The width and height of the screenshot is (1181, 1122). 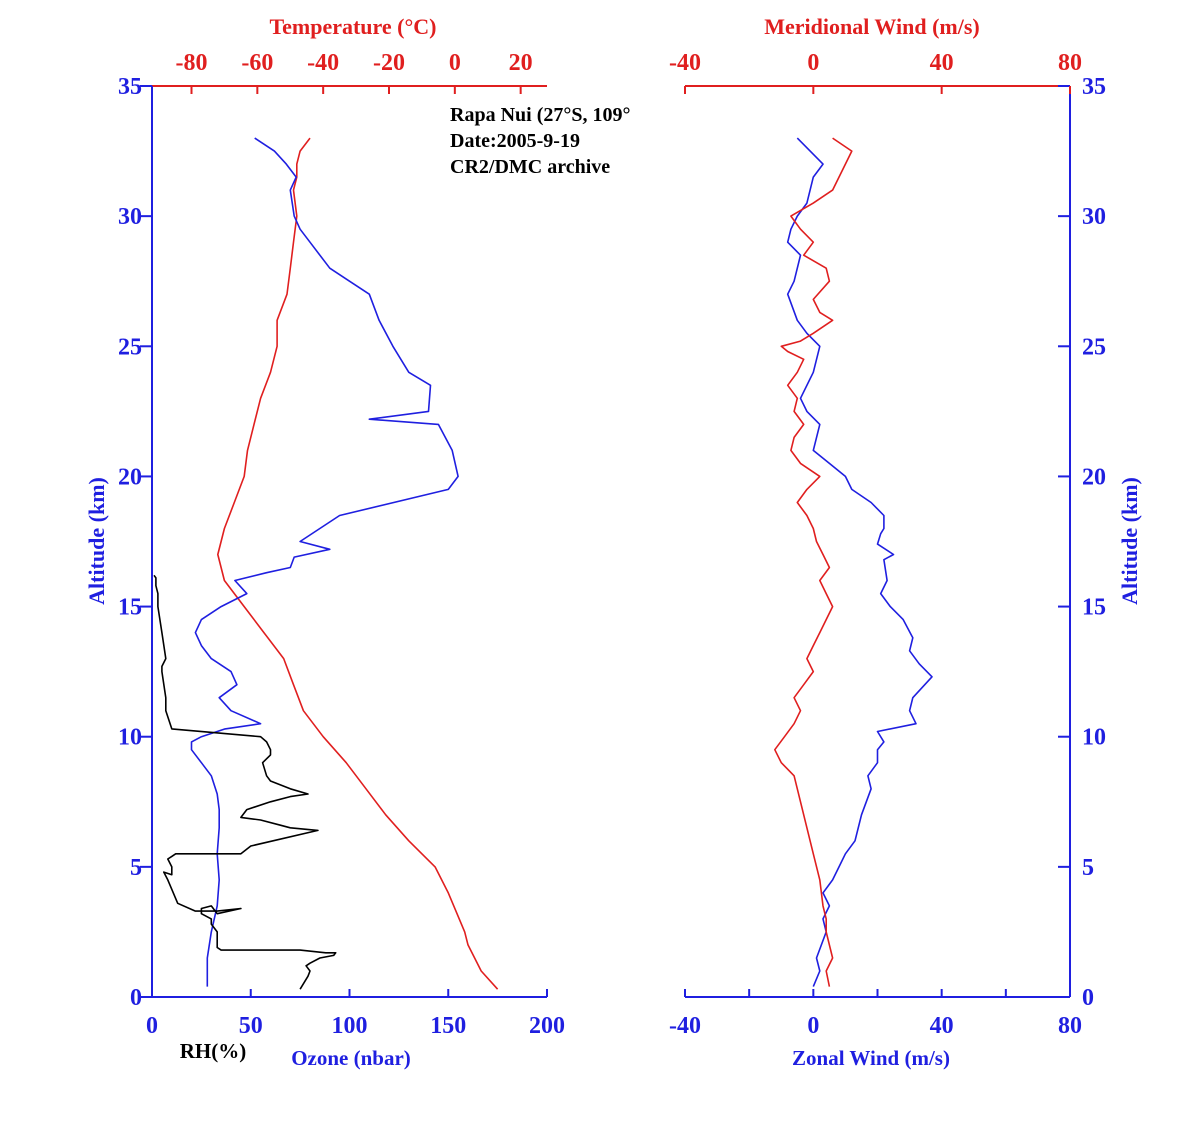 I want to click on left-y-tick-label: 15, so click(x=130, y=608).